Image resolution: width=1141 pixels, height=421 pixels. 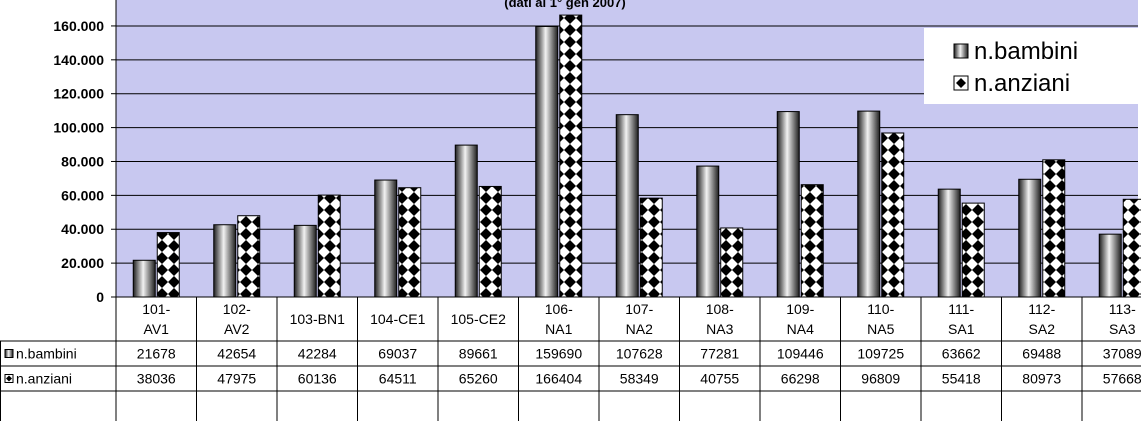 I want to click on table-cell: 42654, so click(x=236, y=354).